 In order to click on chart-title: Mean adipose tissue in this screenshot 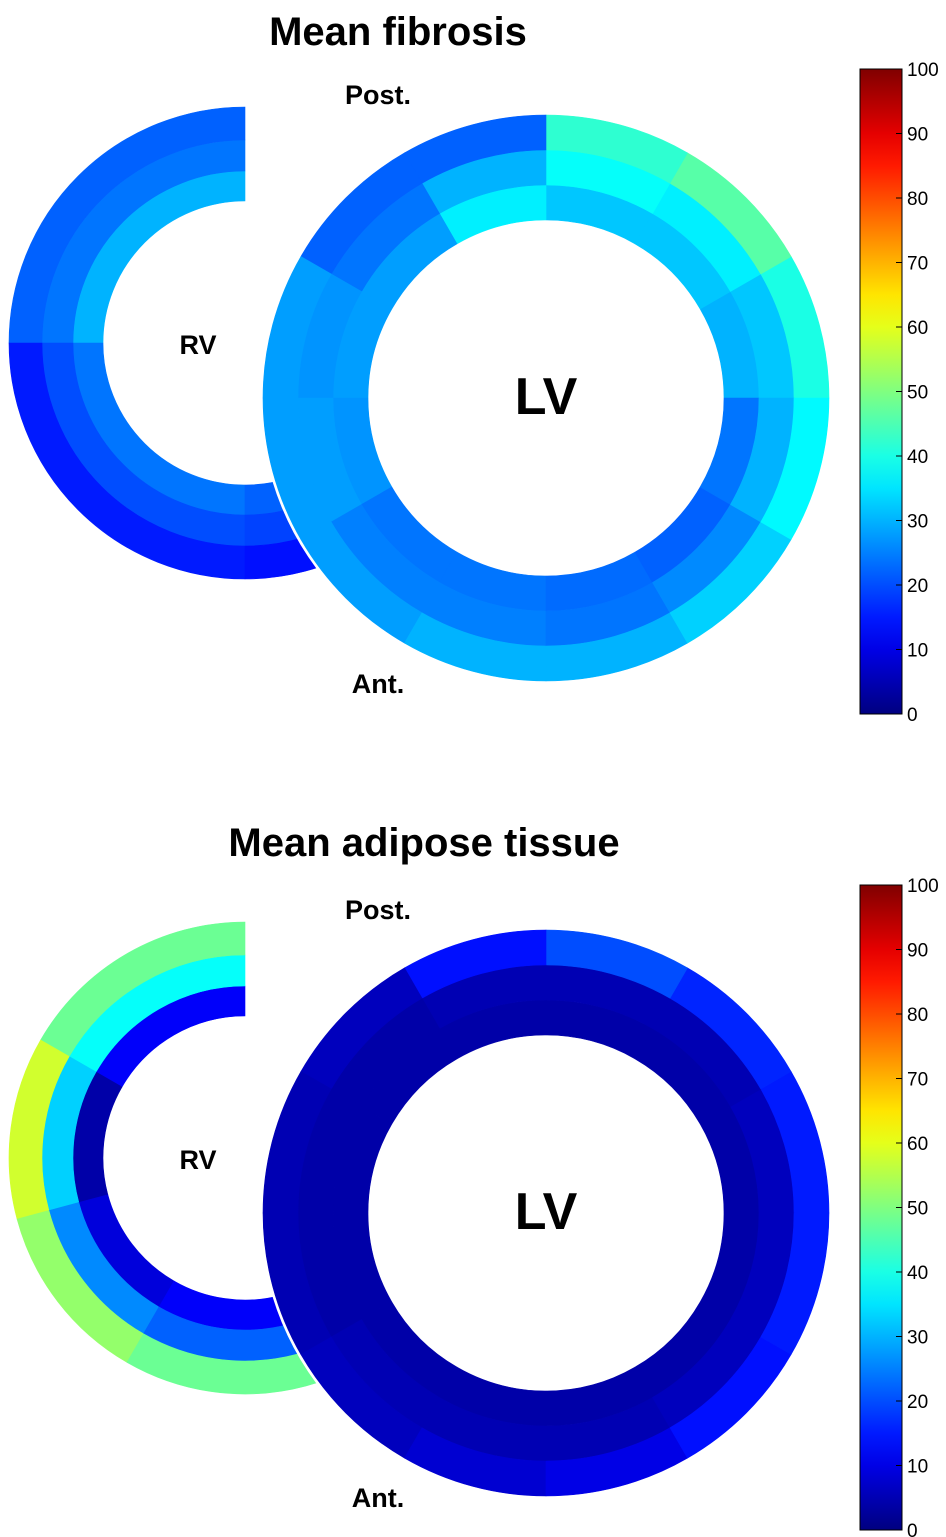, I will do `click(423, 843)`.